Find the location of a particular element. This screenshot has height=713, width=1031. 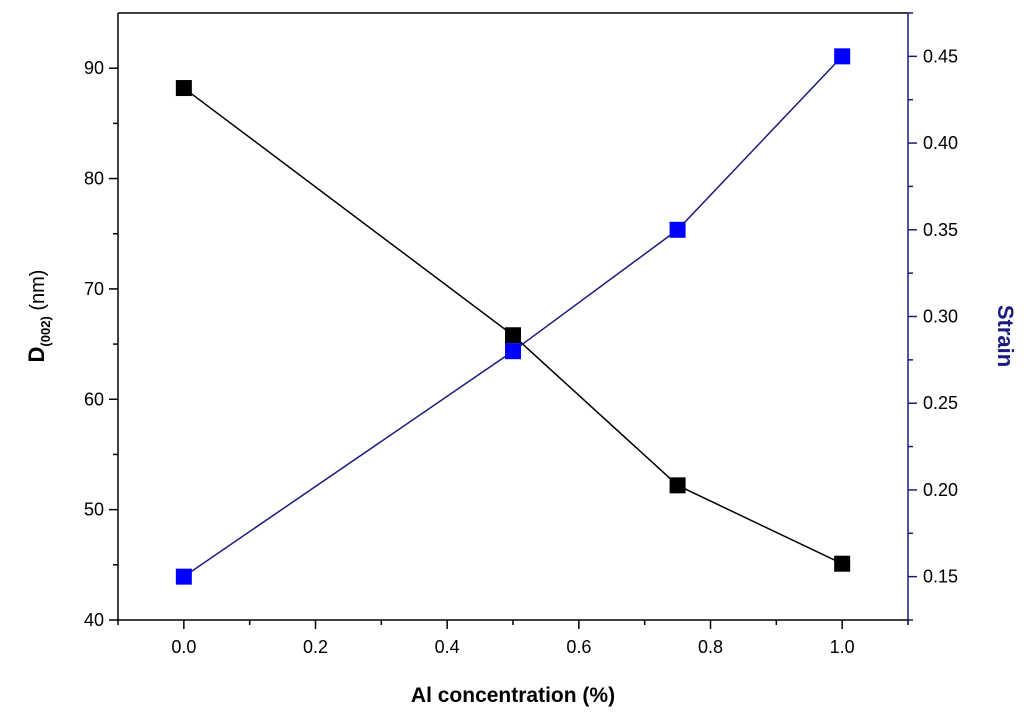

left-y-tick-label: 80 is located at coordinates (94, 179).